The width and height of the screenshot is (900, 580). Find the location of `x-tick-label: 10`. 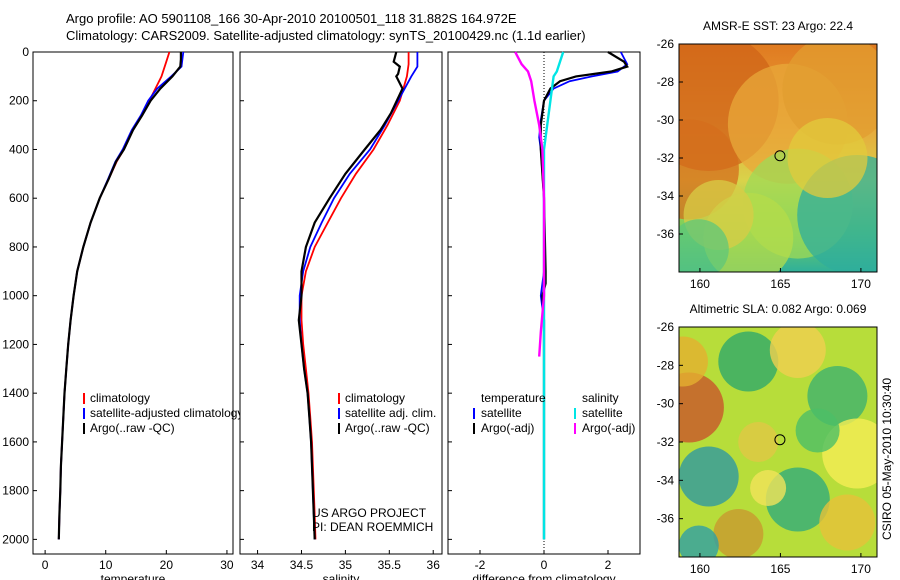

x-tick-label: 10 is located at coordinates (106, 565).